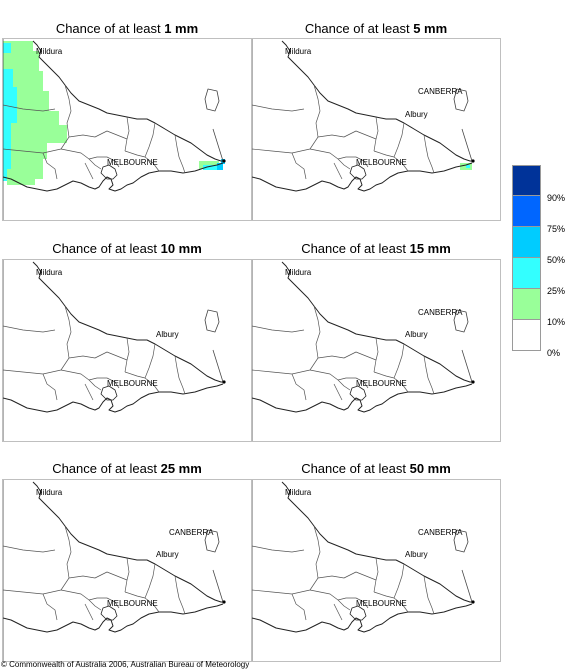 This screenshot has height=671, width=570. Describe the element at coordinates (376, 28) in the screenshot. I see `panel-title-5mm: Chance of at least 5 mm` at that location.